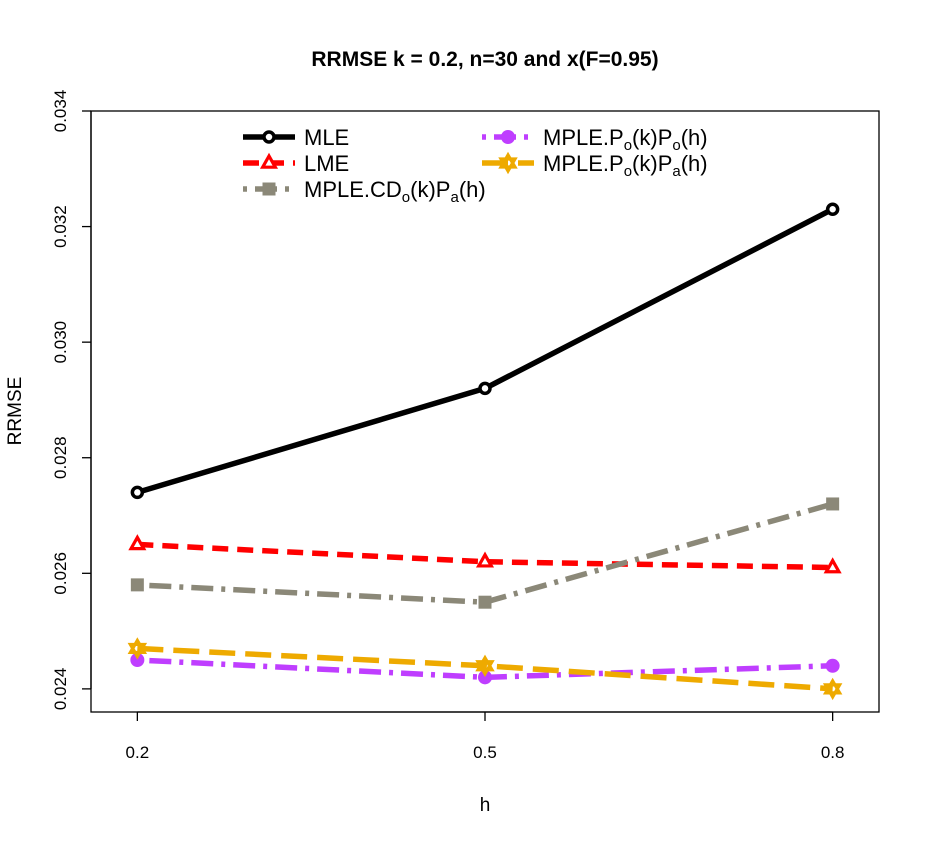 The height and width of the screenshot is (850, 926). I want to click on x-tick-label: 0.5, so click(485, 752).